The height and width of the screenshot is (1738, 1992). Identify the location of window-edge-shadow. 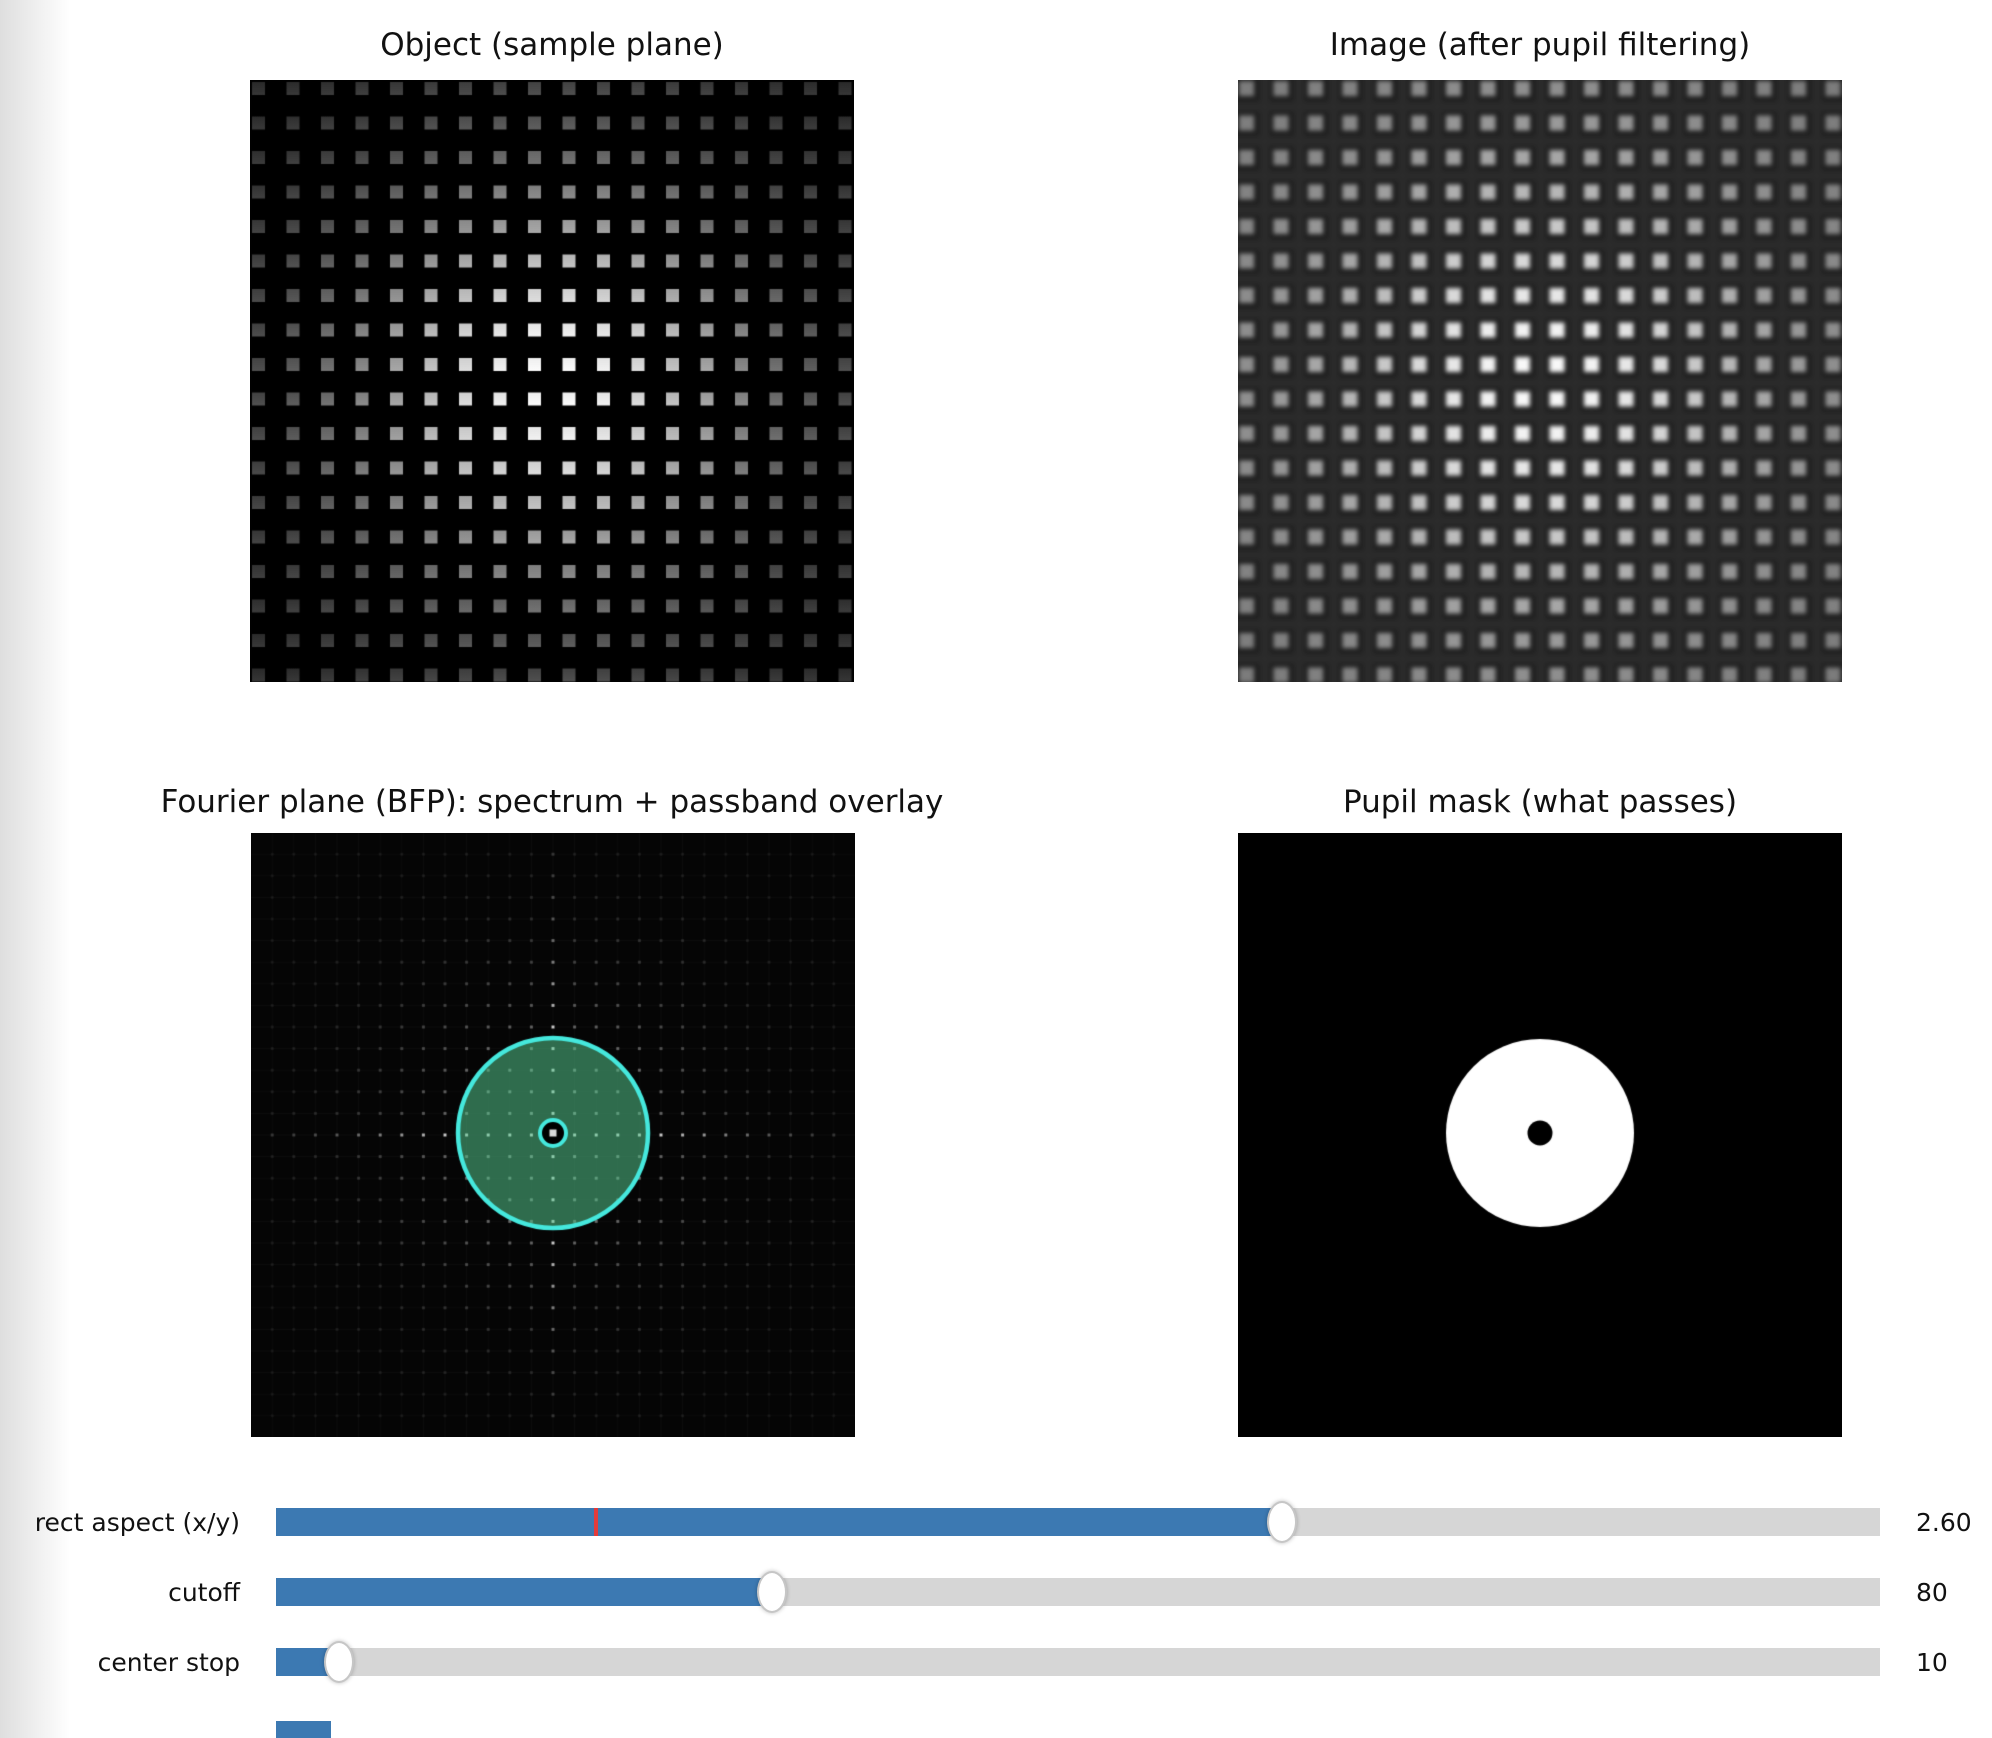
(35, 869).